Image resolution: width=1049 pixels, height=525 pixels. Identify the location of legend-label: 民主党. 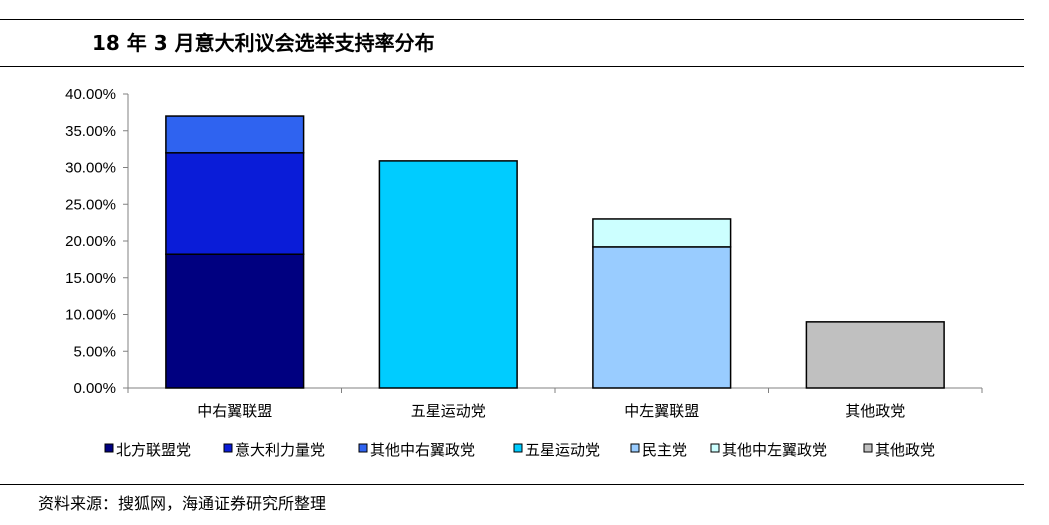
(664, 450).